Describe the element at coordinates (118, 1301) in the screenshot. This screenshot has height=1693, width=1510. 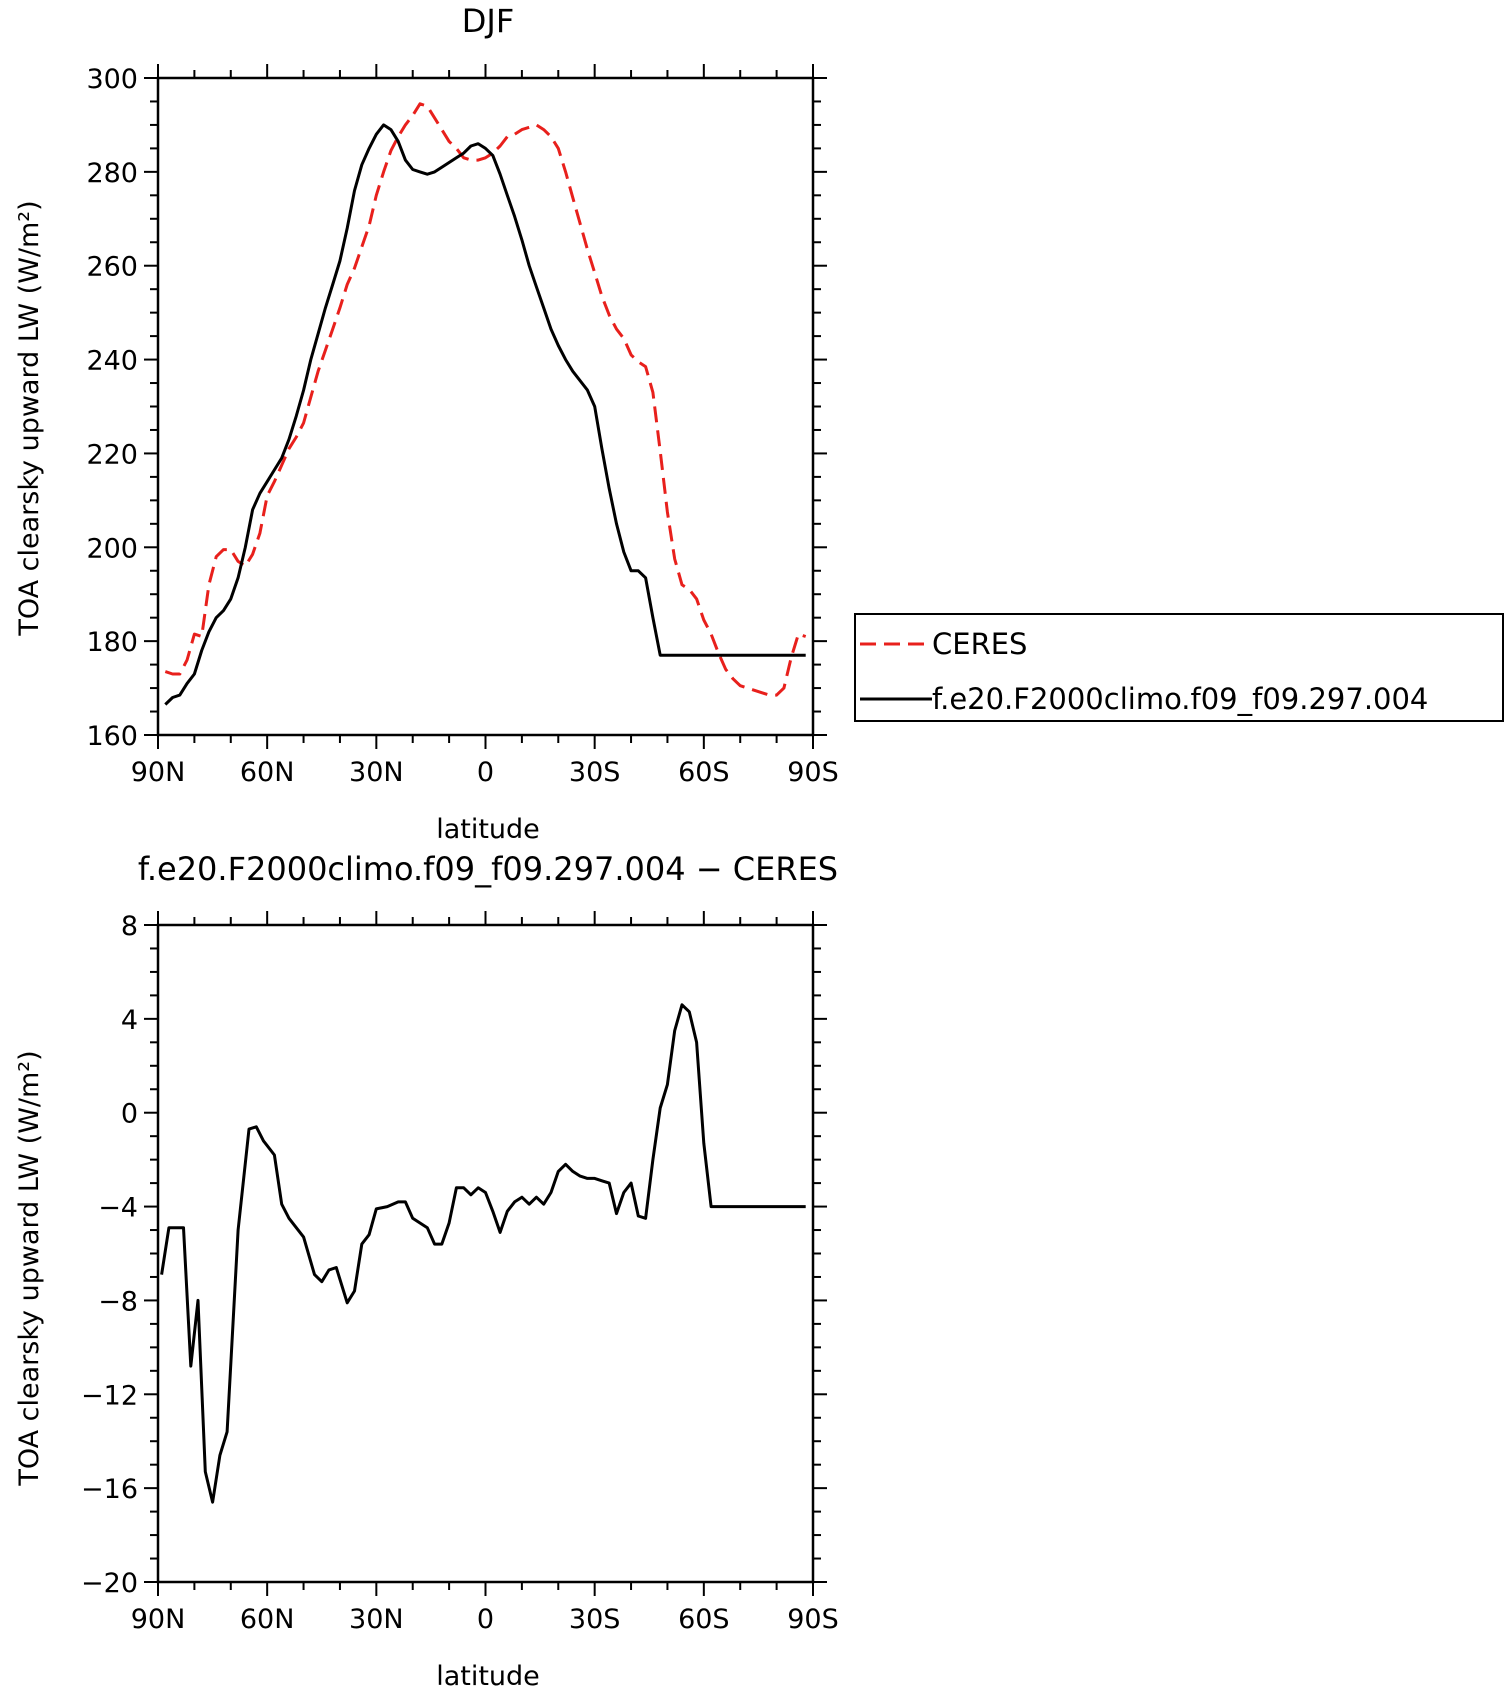
I see `bottom-y-tick-label: −8` at that location.